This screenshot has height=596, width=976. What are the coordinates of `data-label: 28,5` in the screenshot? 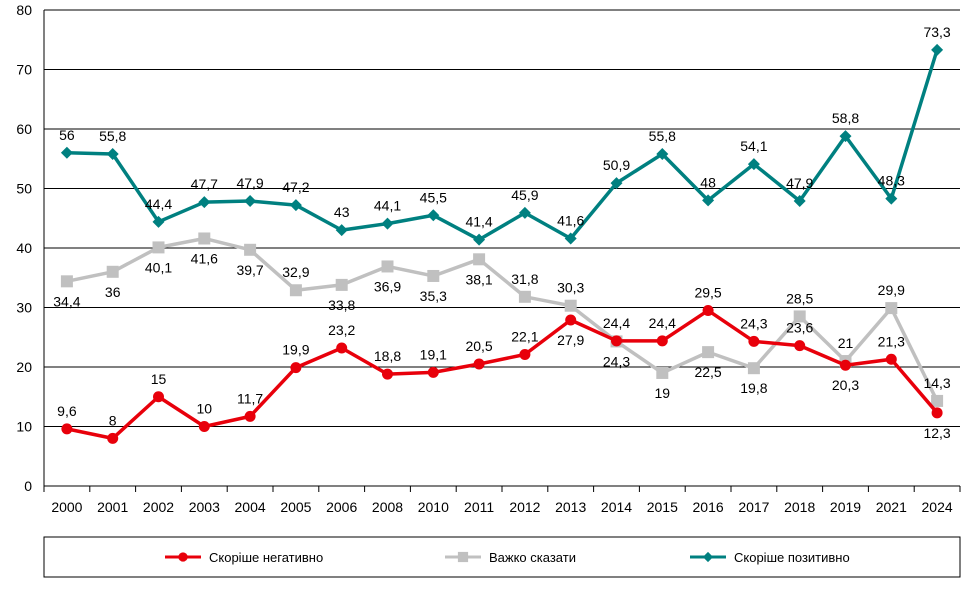 It's located at (799, 298).